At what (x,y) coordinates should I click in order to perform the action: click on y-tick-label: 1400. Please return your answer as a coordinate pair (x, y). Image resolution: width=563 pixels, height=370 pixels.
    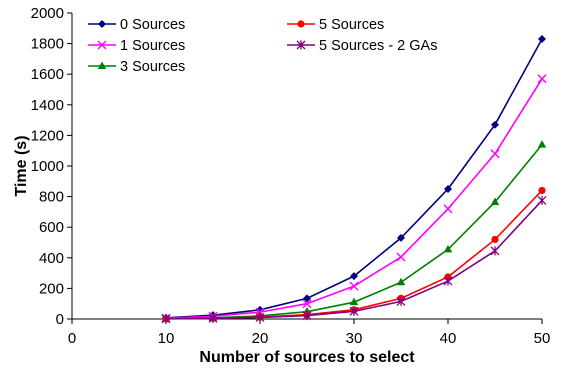
    Looking at the image, I should click on (47, 105).